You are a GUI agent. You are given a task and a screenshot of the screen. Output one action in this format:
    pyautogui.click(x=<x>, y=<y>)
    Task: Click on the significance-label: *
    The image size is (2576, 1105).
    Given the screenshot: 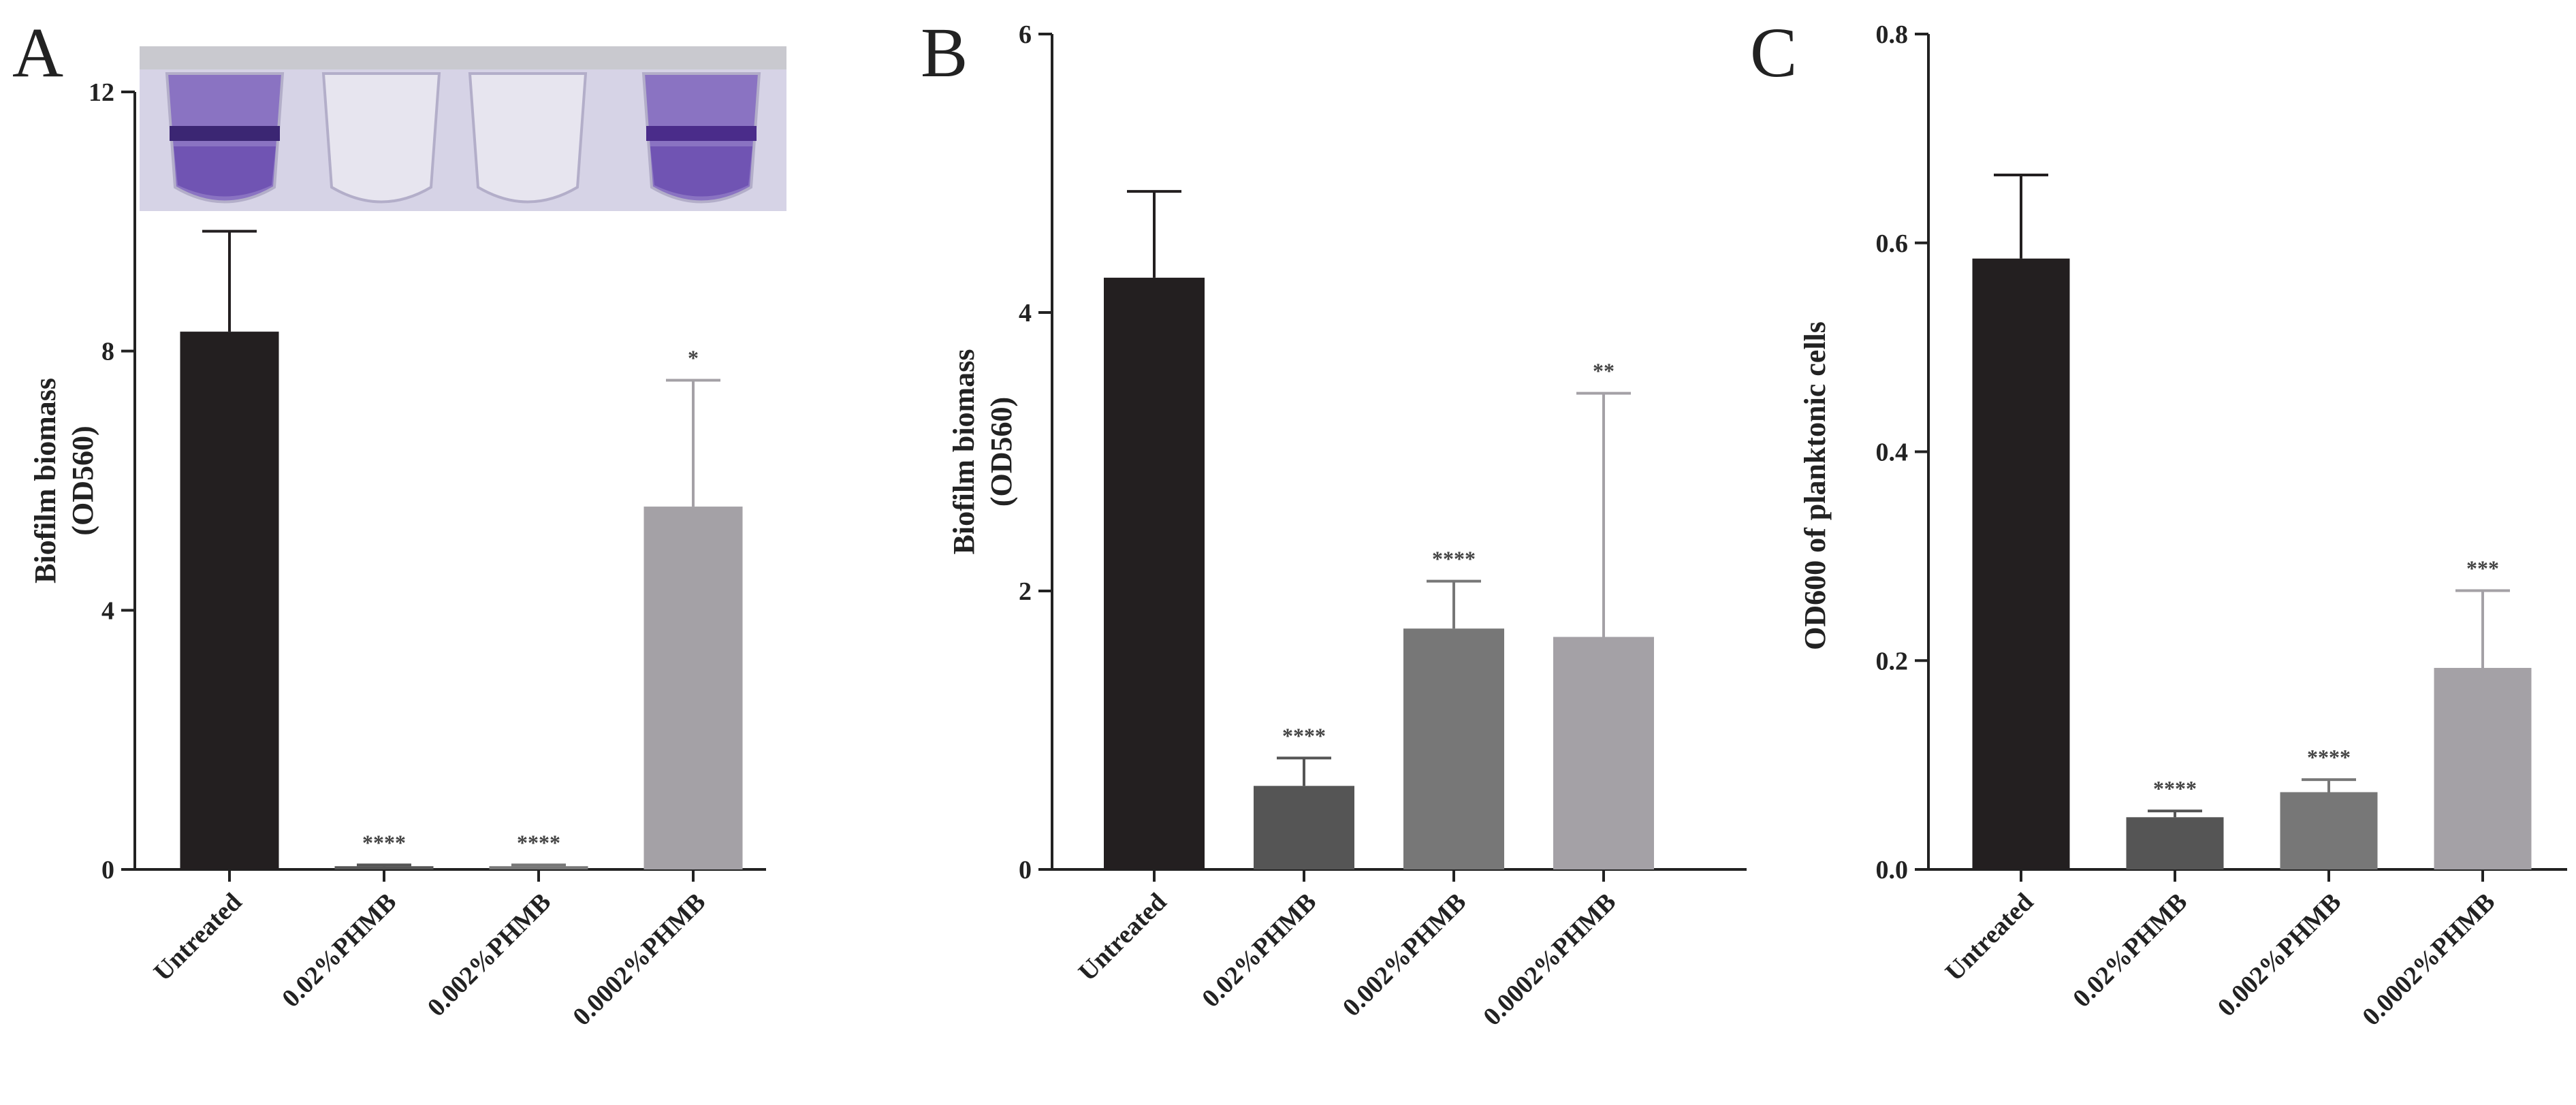 What is the action you would take?
    pyautogui.click(x=693, y=357)
    